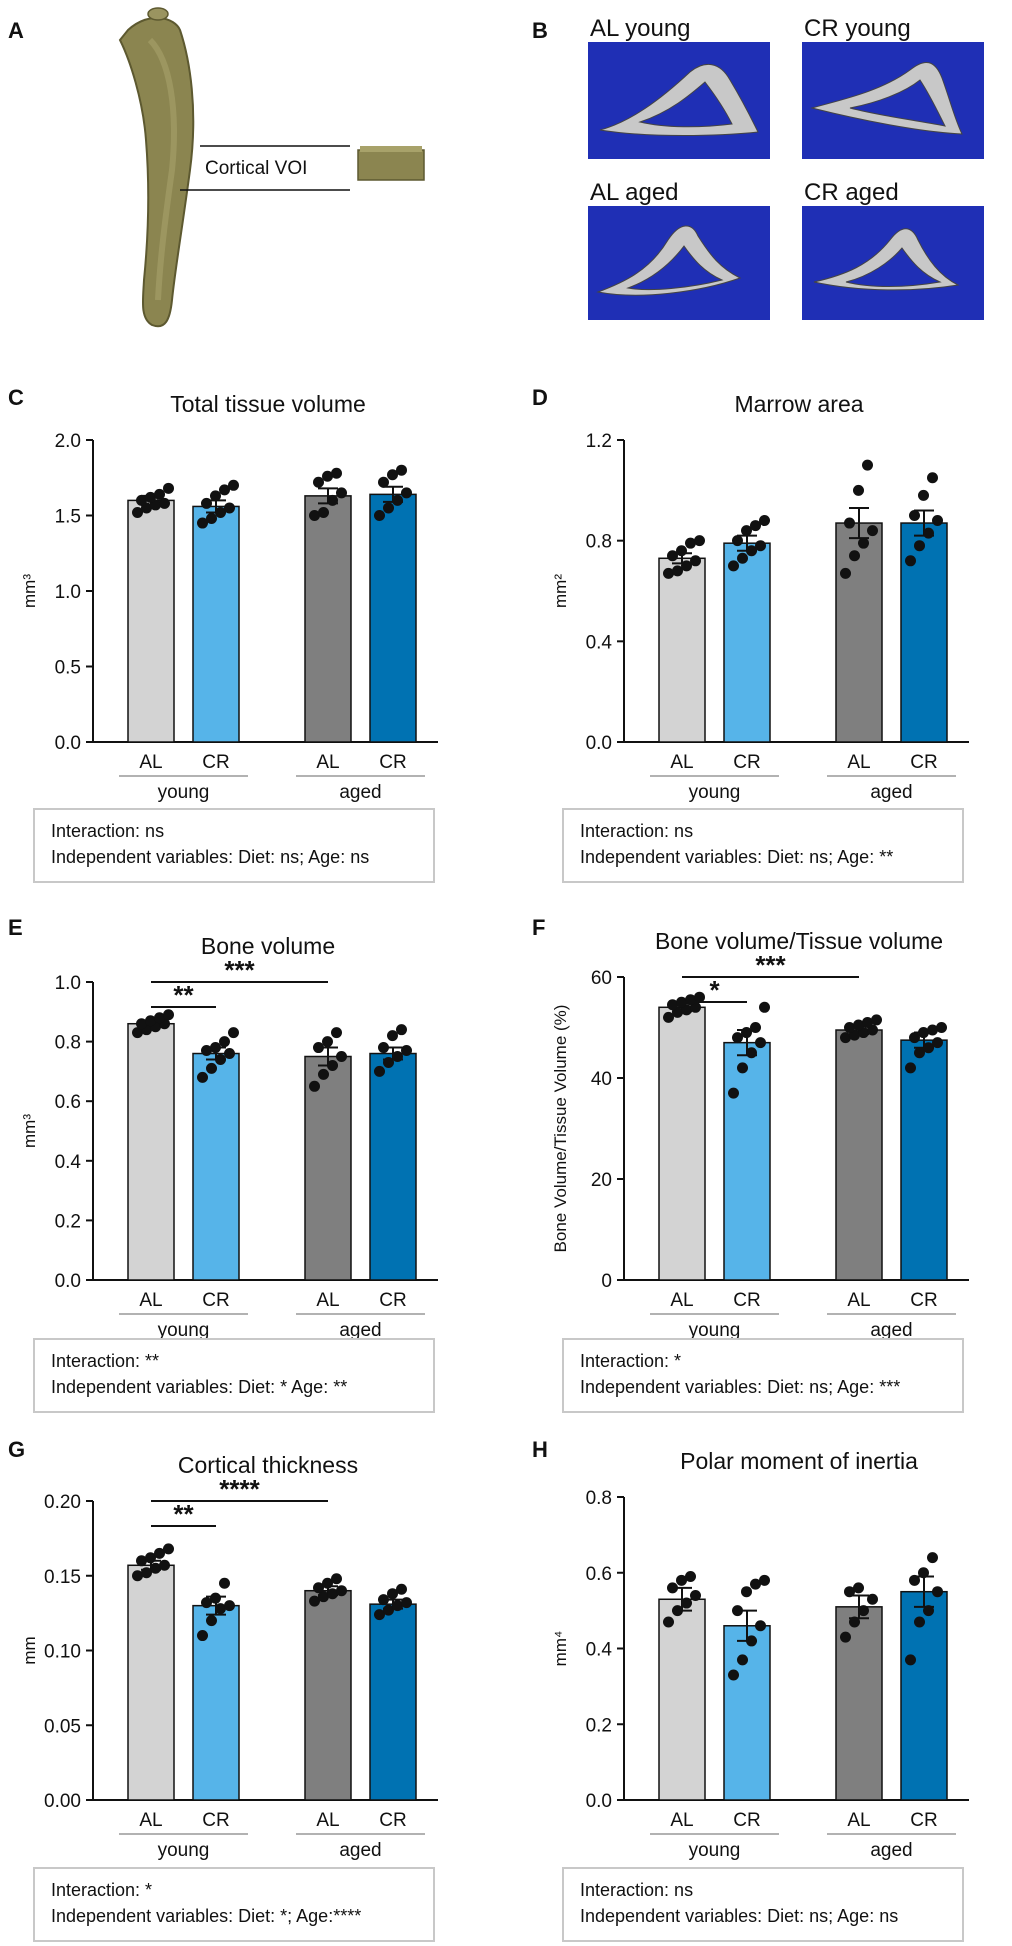 The width and height of the screenshot is (1012, 1946). I want to click on y-tick-label: 0.4, so click(599, 642).